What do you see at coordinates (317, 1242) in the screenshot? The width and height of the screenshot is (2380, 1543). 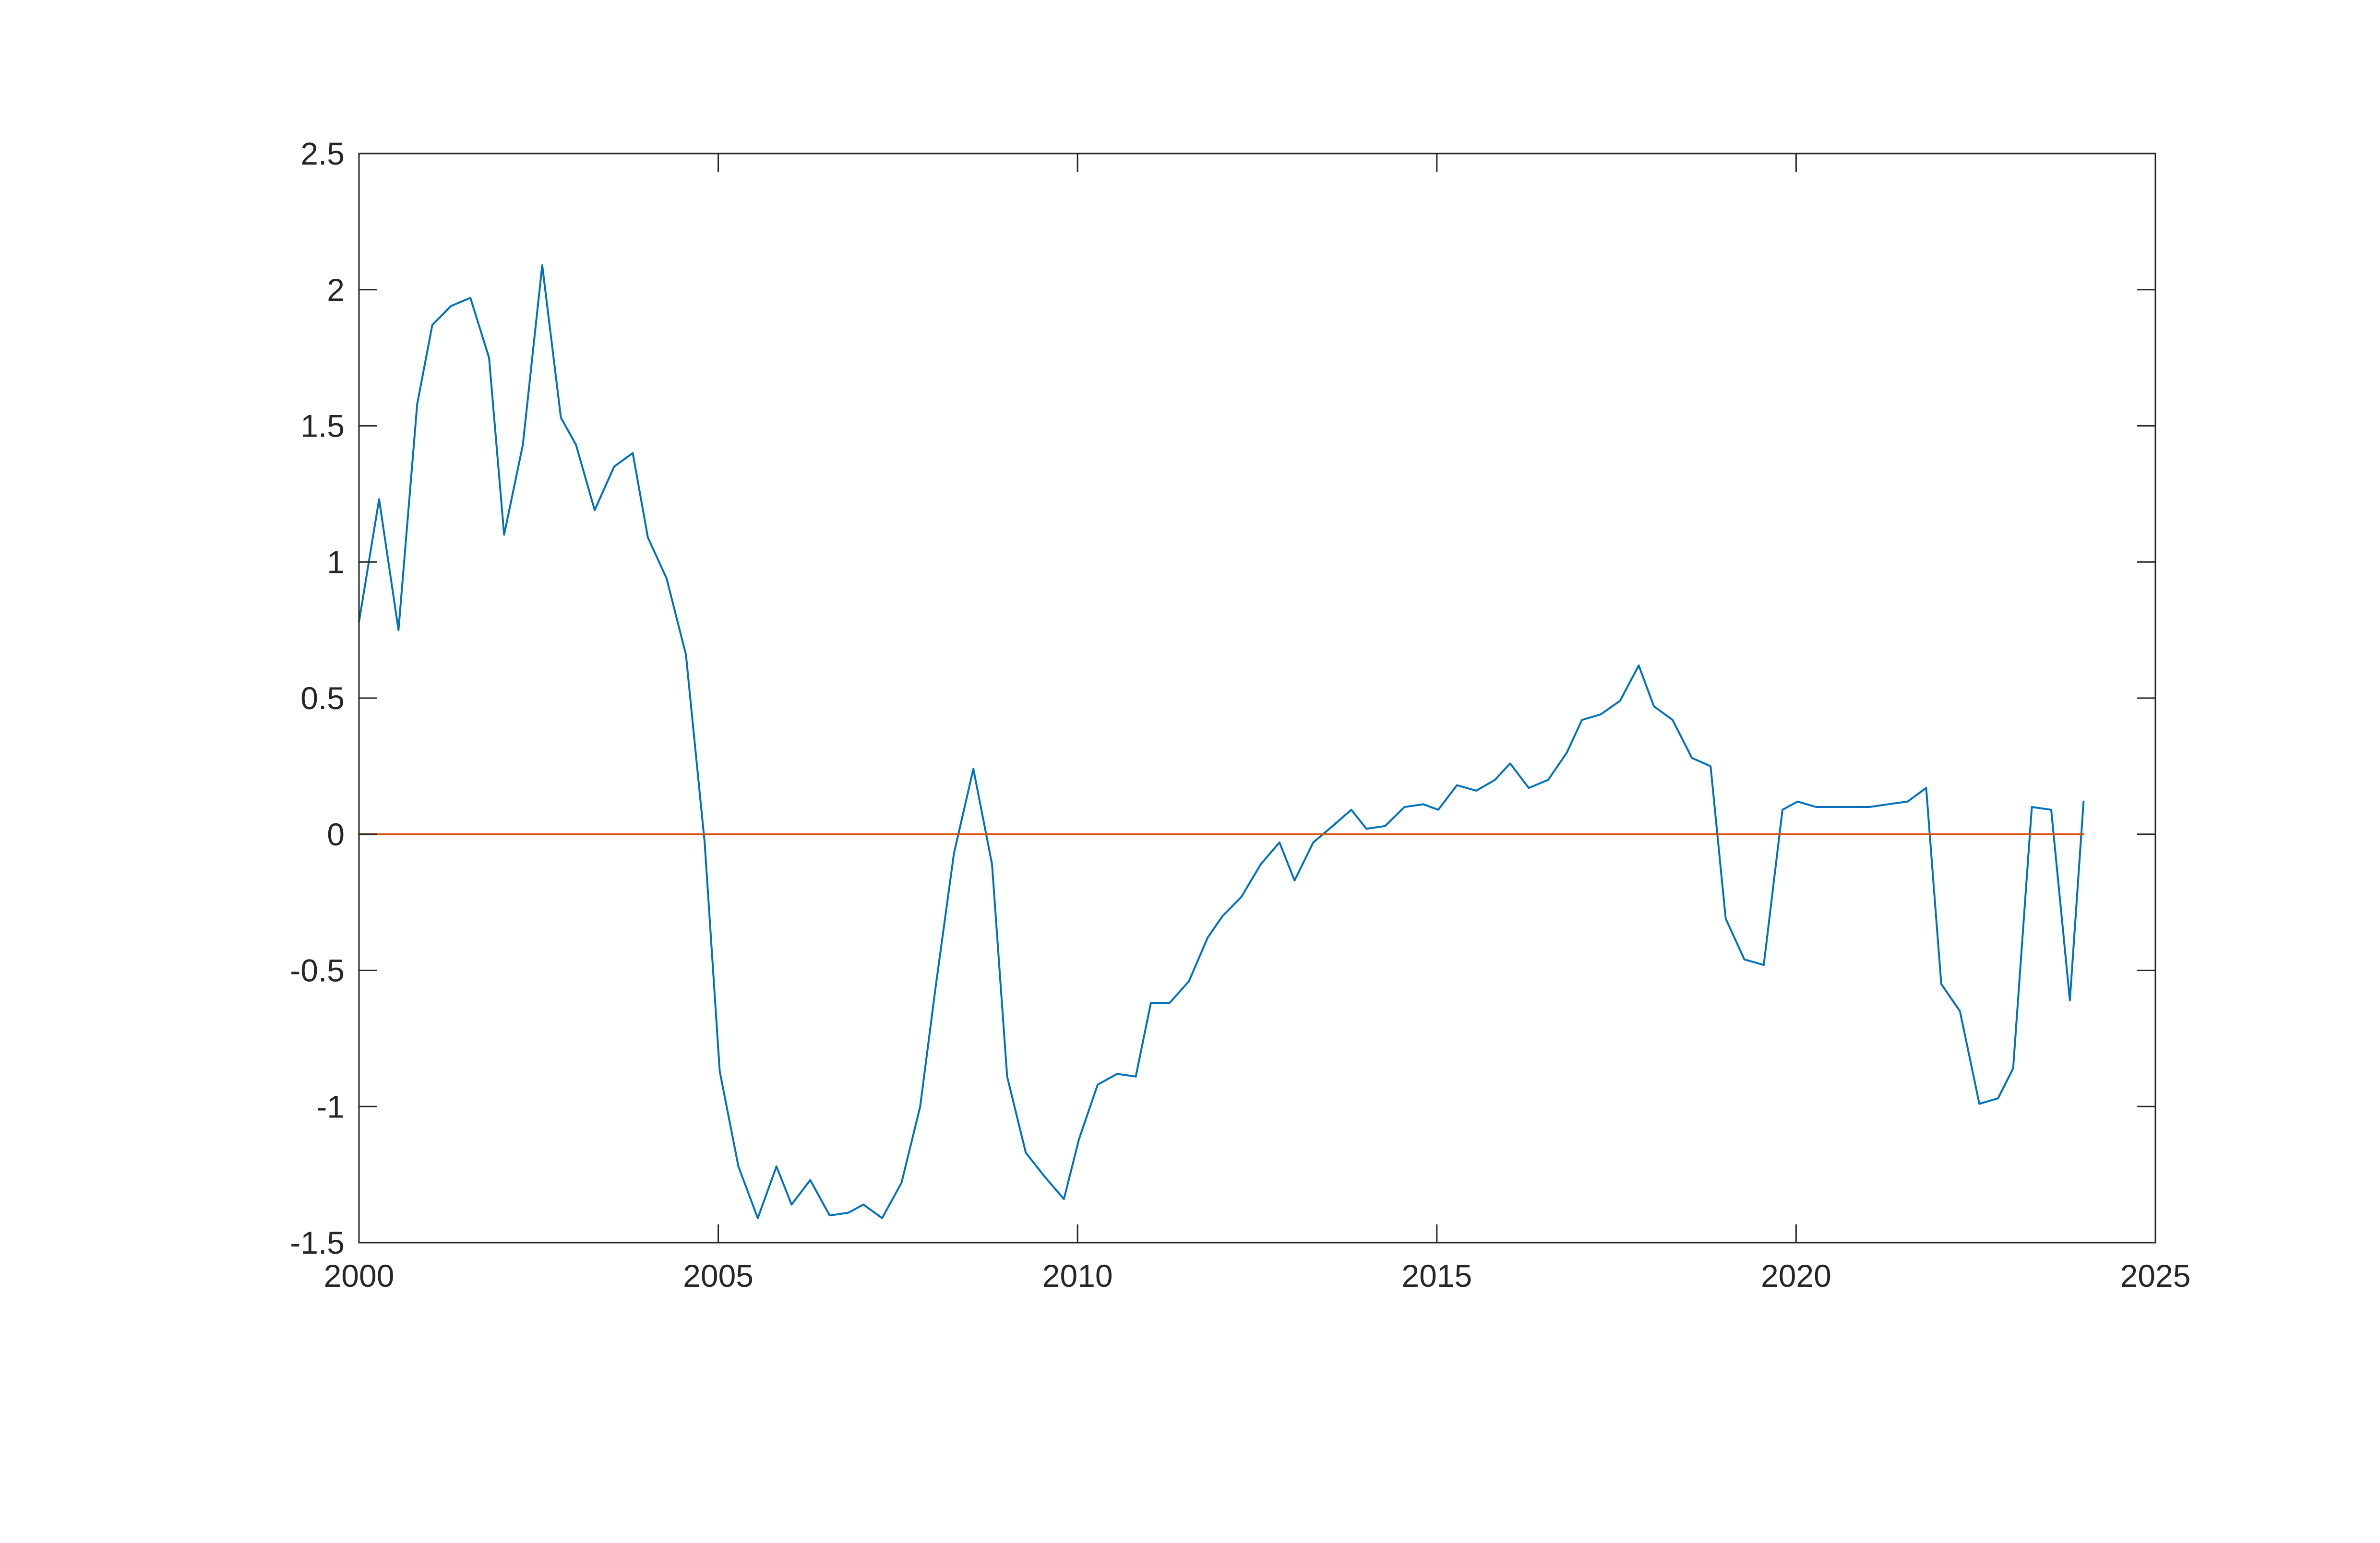 I see `y-tick-label: -1.5` at bounding box center [317, 1242].